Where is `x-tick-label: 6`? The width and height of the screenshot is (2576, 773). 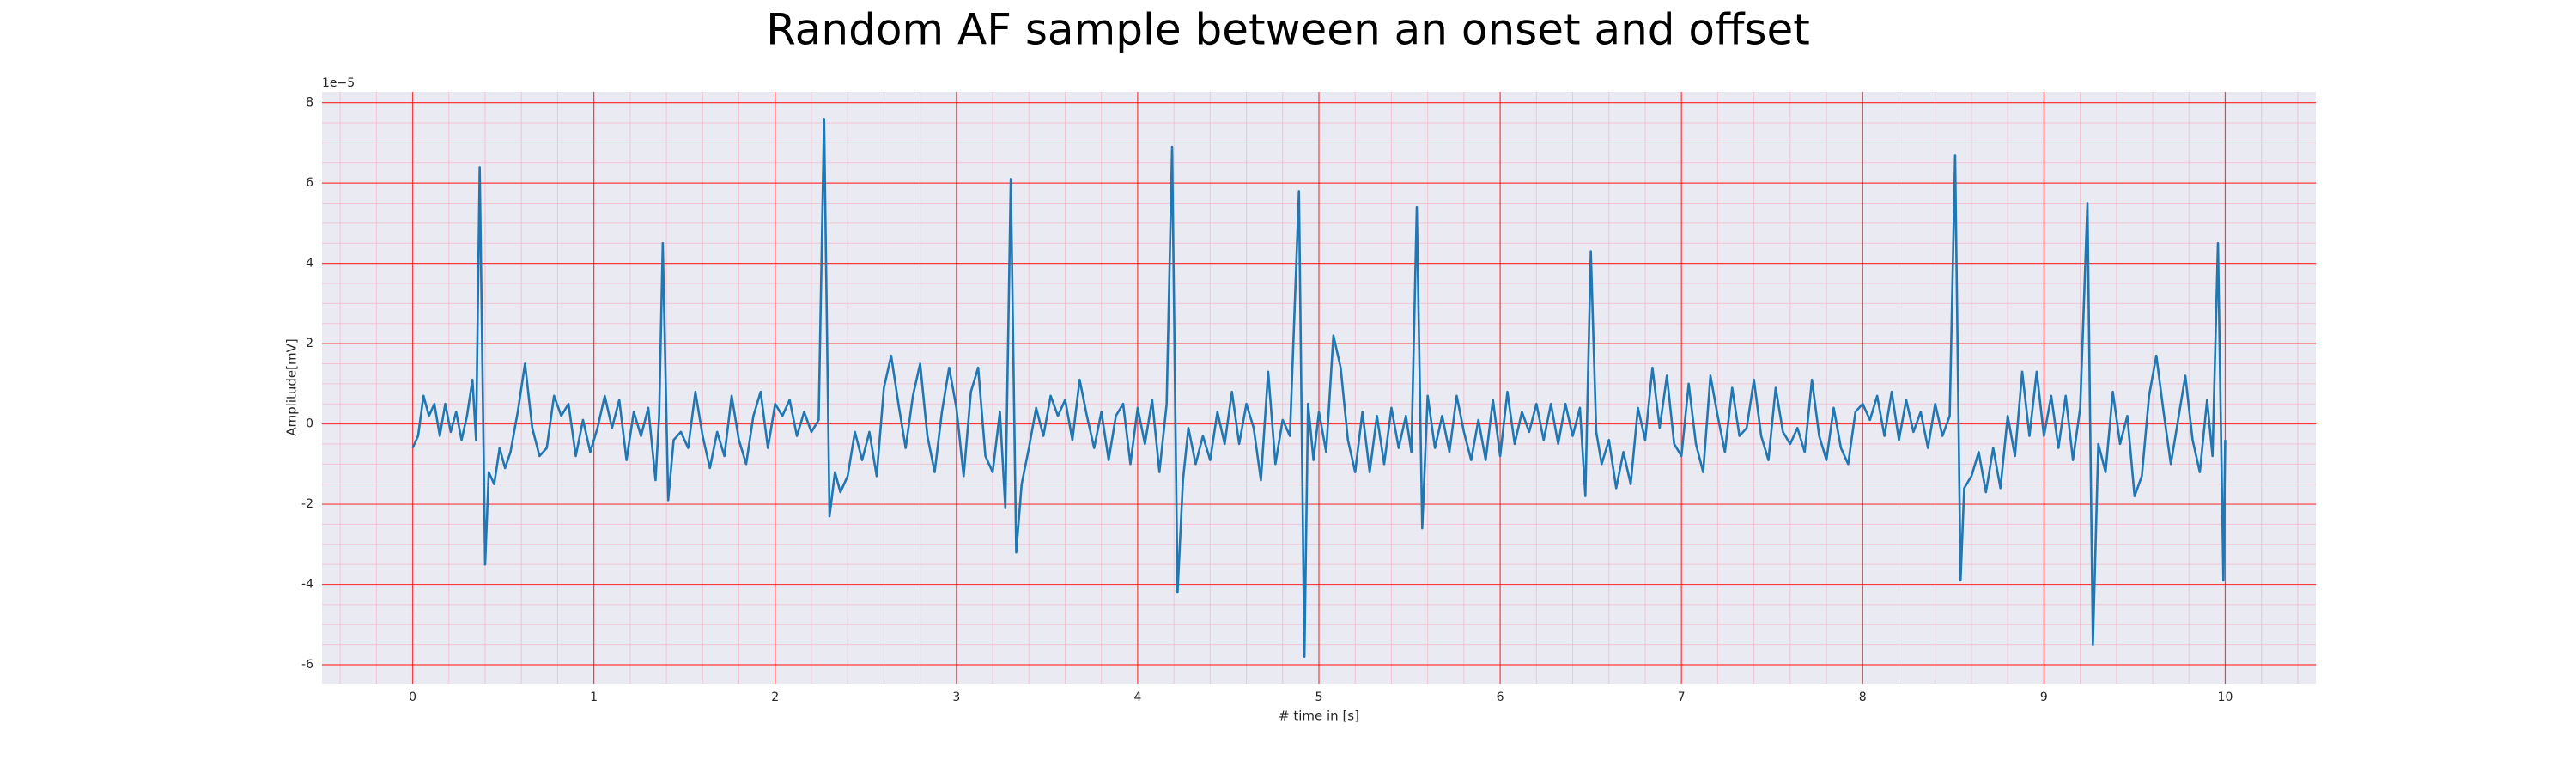
x-tick-label: 6 is located at coordinates (1500, 697).